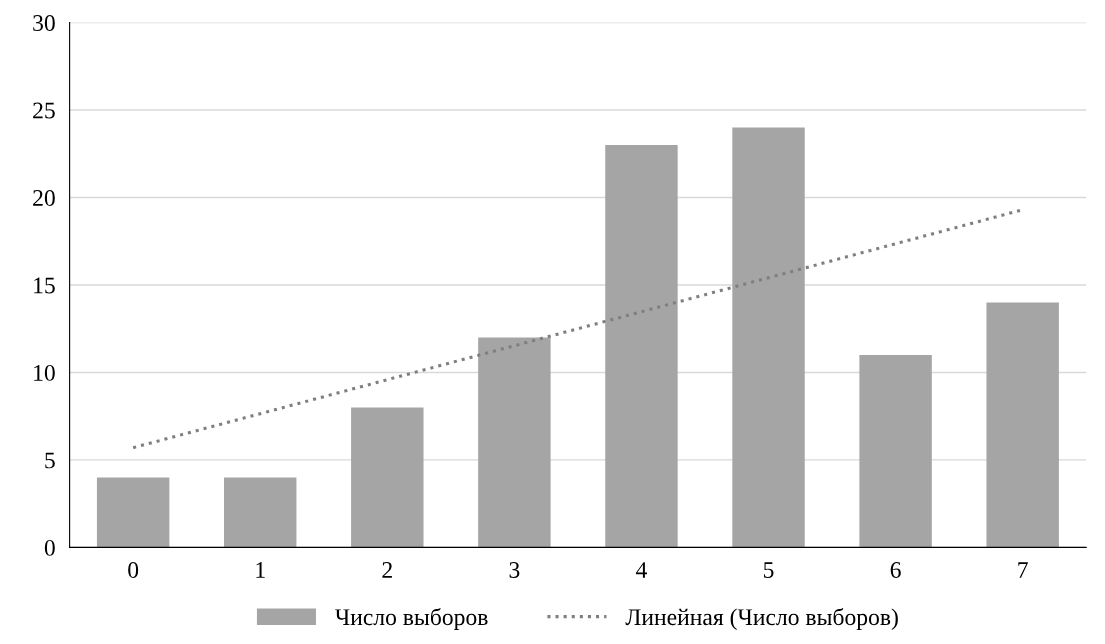  I want to click on x-tick-label: 4, so click(641, 570).